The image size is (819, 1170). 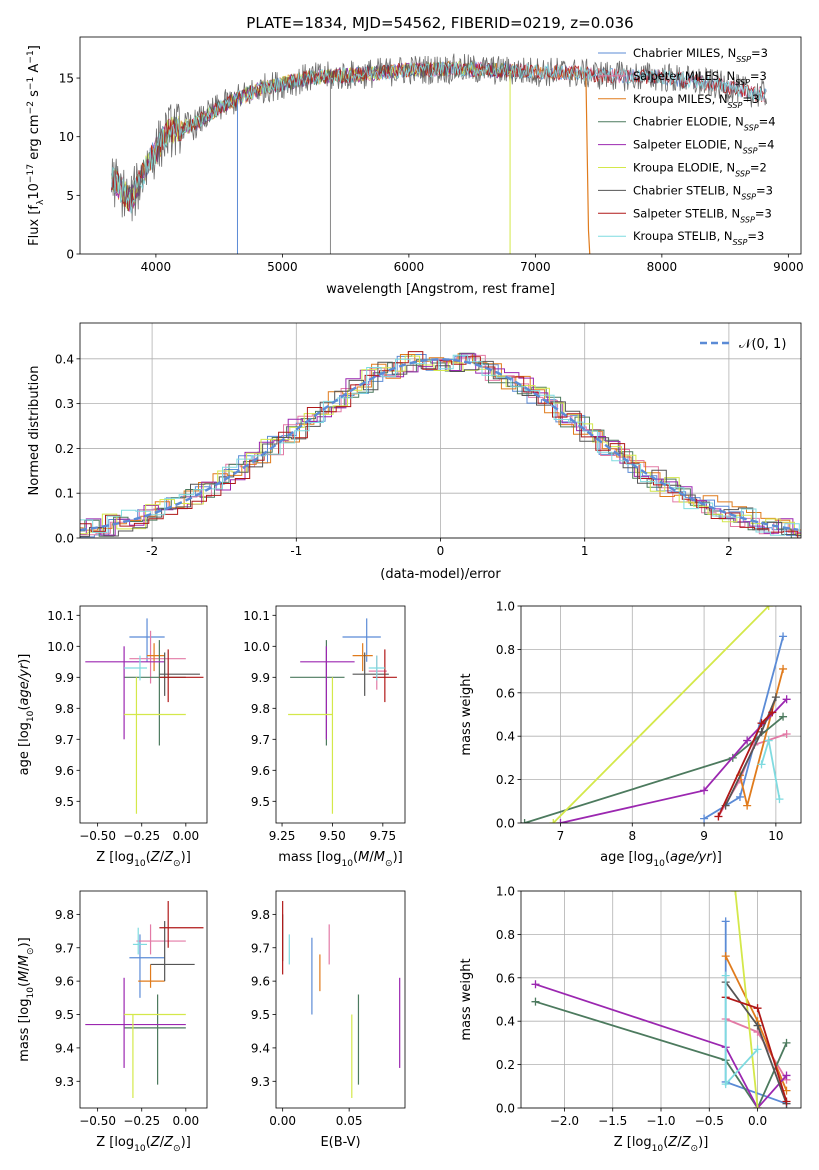 What do you see at coordinates (440, 574) in the screenshot?
I see `x-axis-label: (data-model)/error` at bounding box center [440, 574].